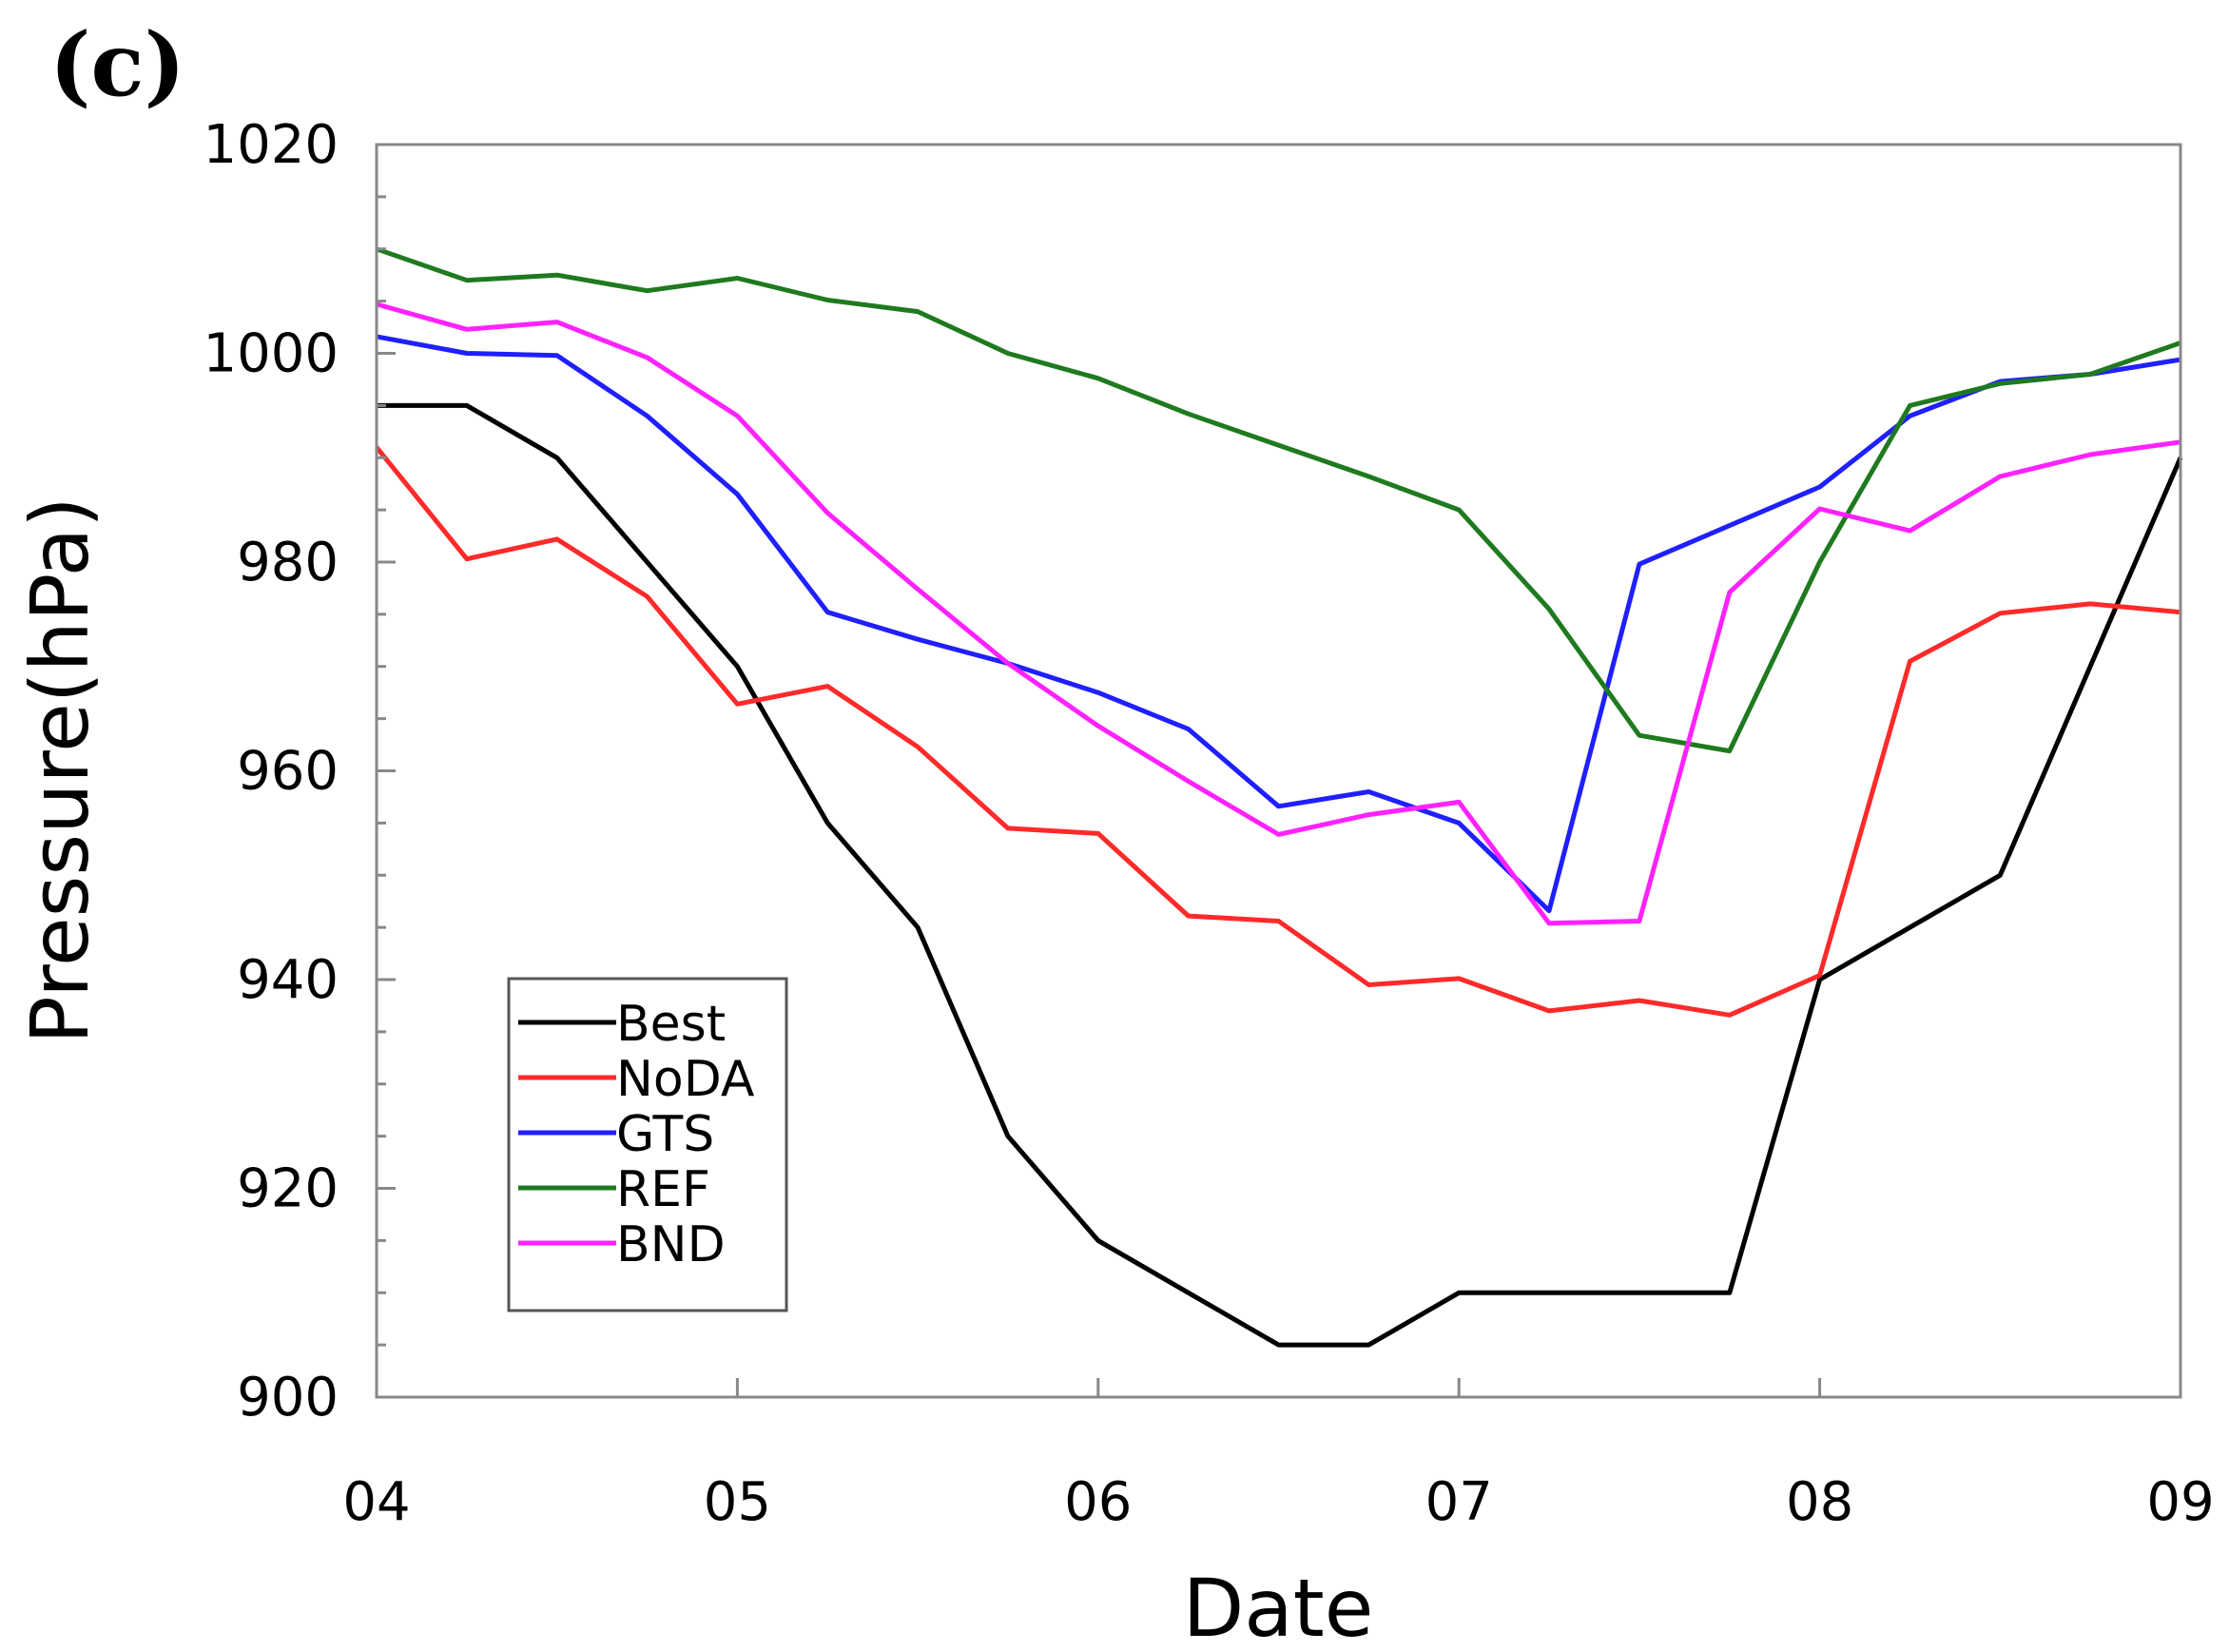  Describe the element at coordinates (1459, 1502) in the screenshot. I see `x-tick-label: 07` at that location.